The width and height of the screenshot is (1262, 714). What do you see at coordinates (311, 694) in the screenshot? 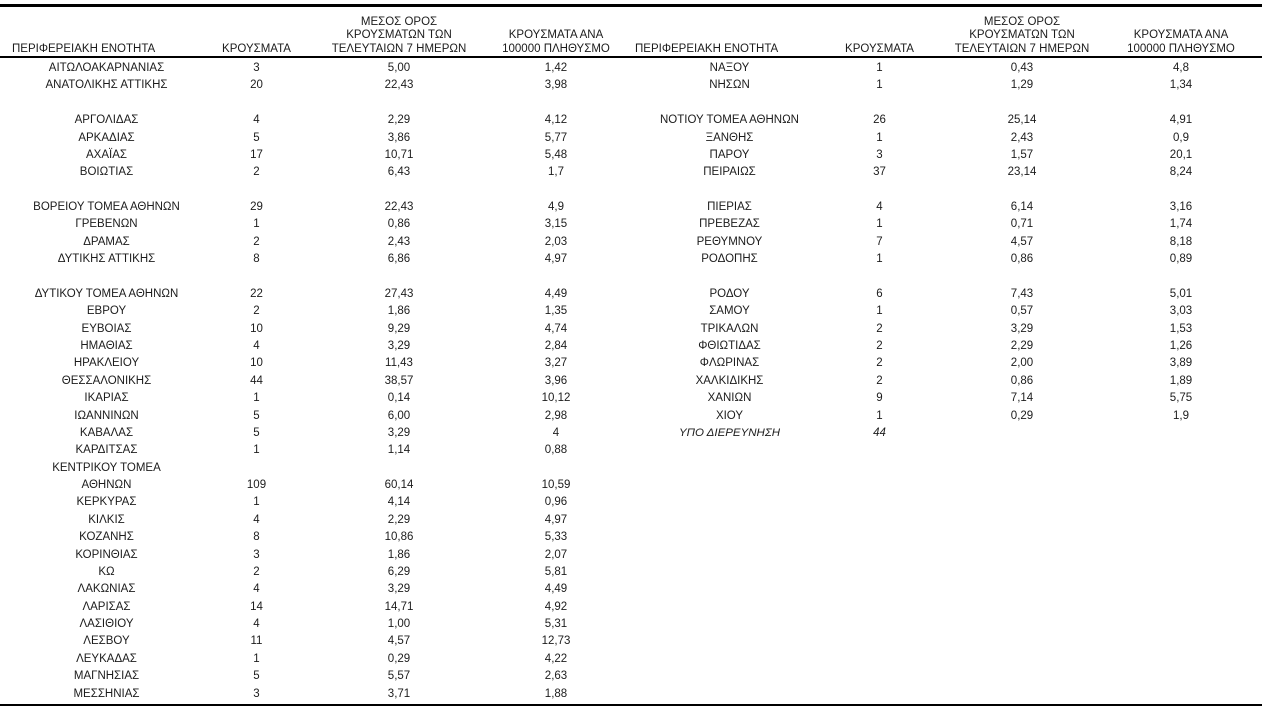
I see `table-row: ΜΕΣΣΗΝΙΑΣ 3 3,71 1,88` at bounding box center [311, 694].